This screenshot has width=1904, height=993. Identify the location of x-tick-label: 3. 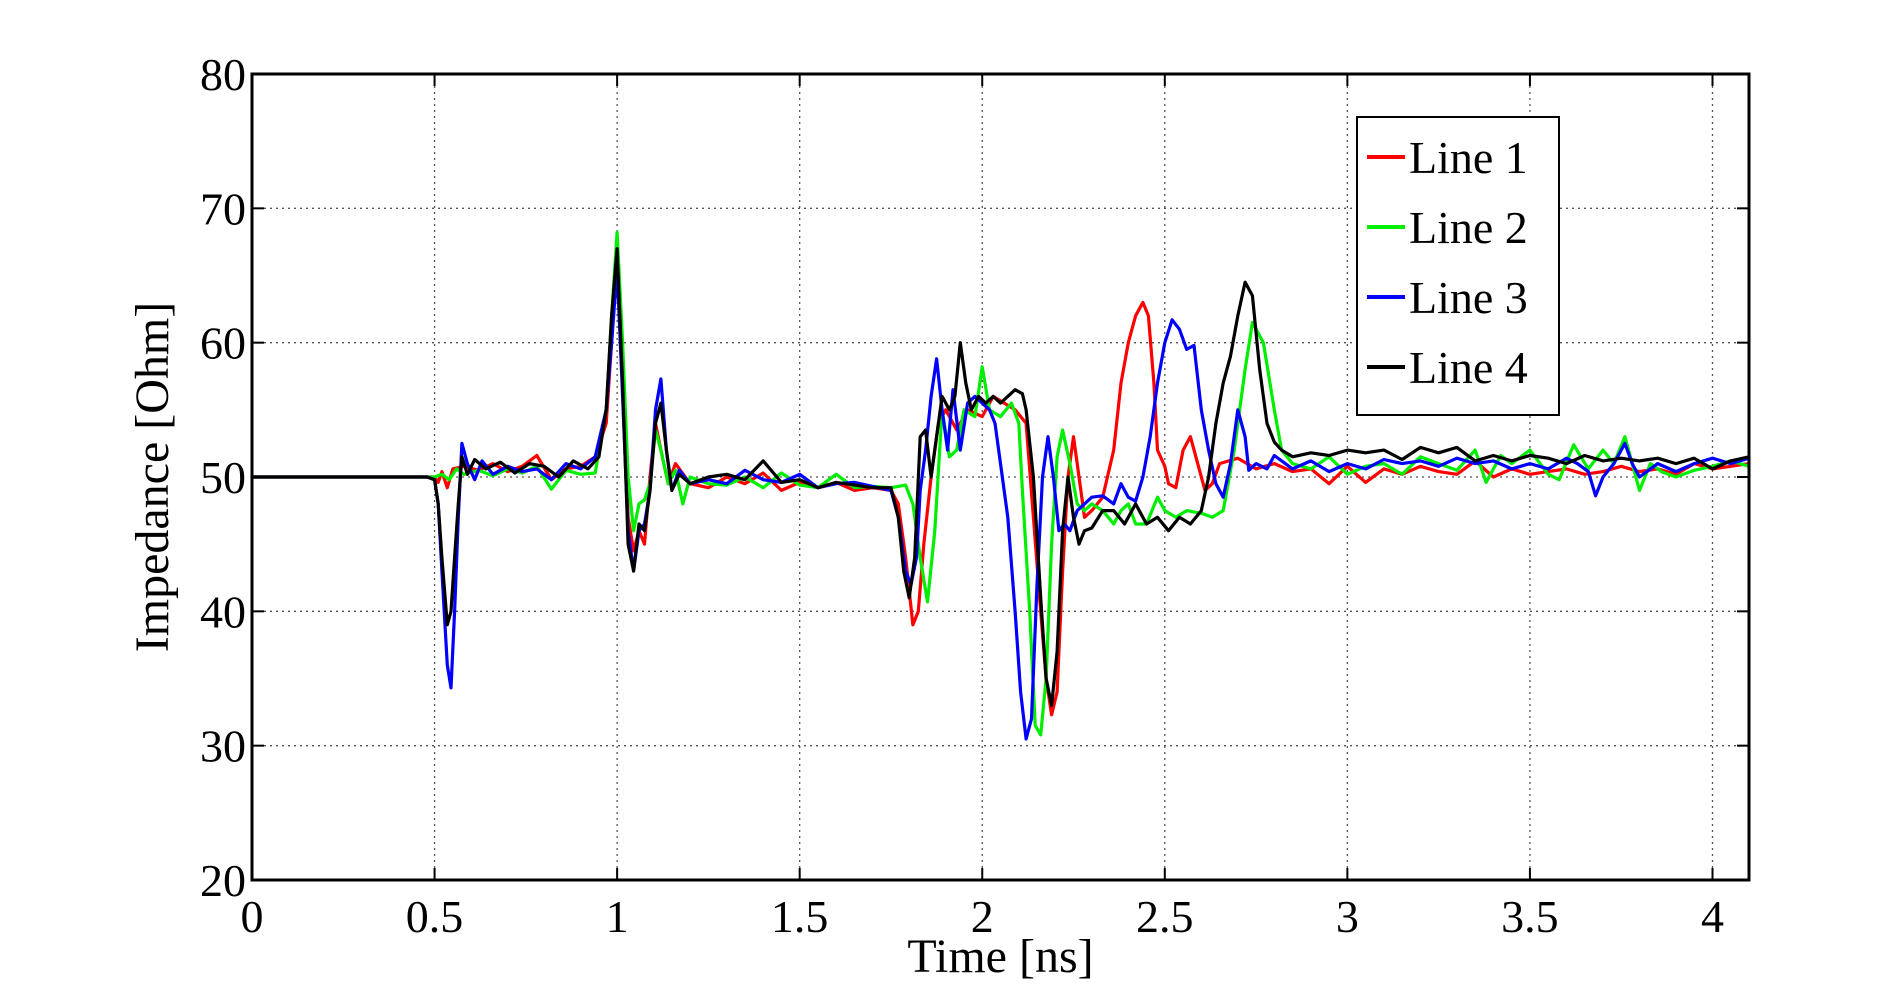
(1347, 916).